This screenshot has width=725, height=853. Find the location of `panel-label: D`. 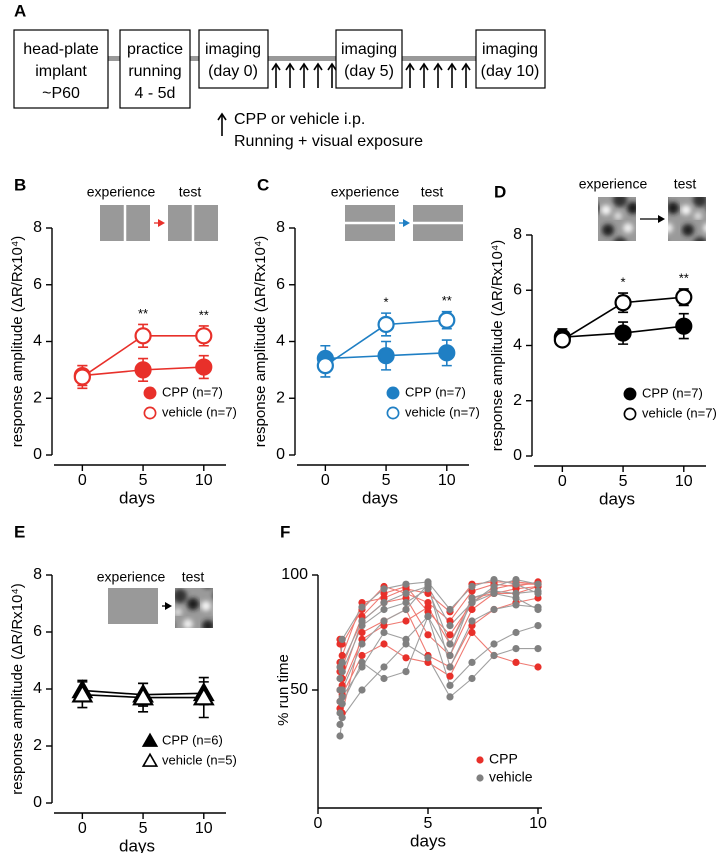

panel-label: D is located at coordinates (500, 191).